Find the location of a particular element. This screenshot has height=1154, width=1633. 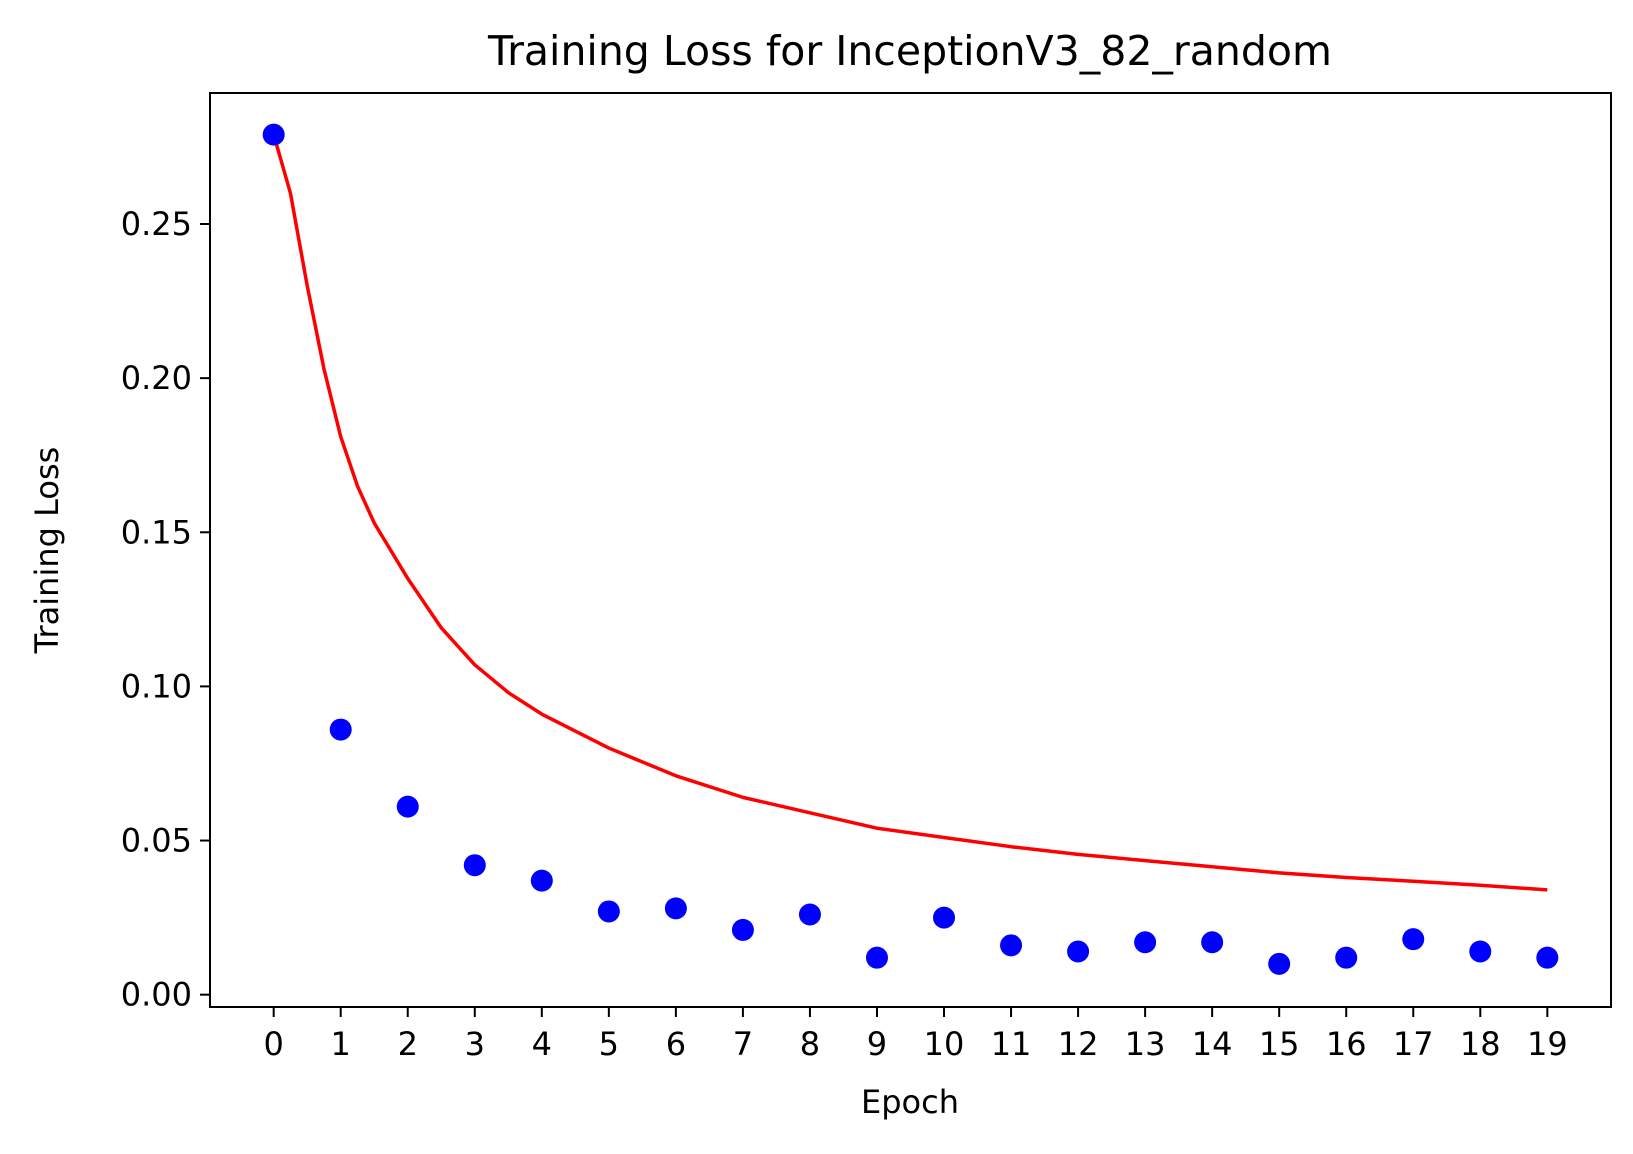

x-tick-label: 10 is located at coordinates (944, 1044).